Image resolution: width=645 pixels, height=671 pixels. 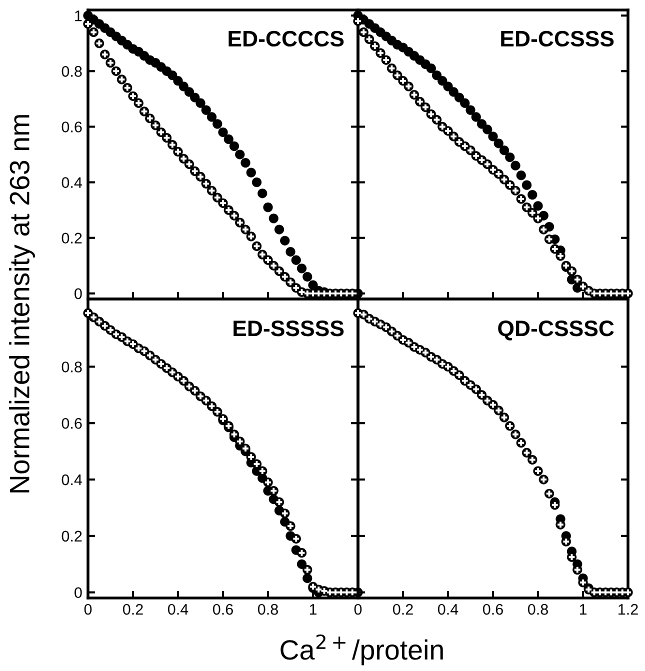 What do you see at coordinates (286, 38) in the screenshot?
I see `text: ED-CCCCS` at bounding box center [286, 38].